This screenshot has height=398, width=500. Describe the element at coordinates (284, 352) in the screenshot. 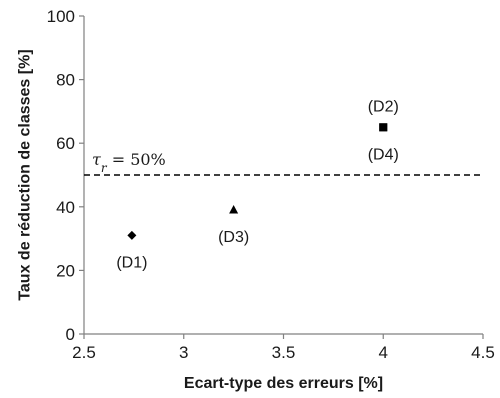

I see `x-tick-label: 3.5` at that location.